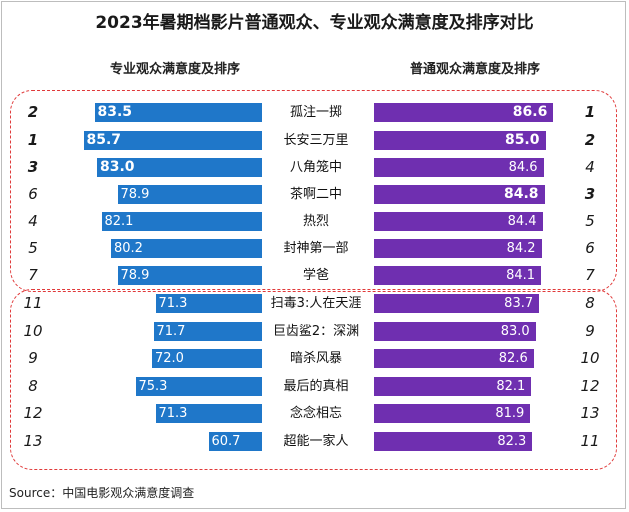 Image resolution: width=629 pixels, height=512 pixels. What do you see at coordinates (590, 112) in the screenshot?
I see `general-rank: 1` at bounding box center [590, 112].